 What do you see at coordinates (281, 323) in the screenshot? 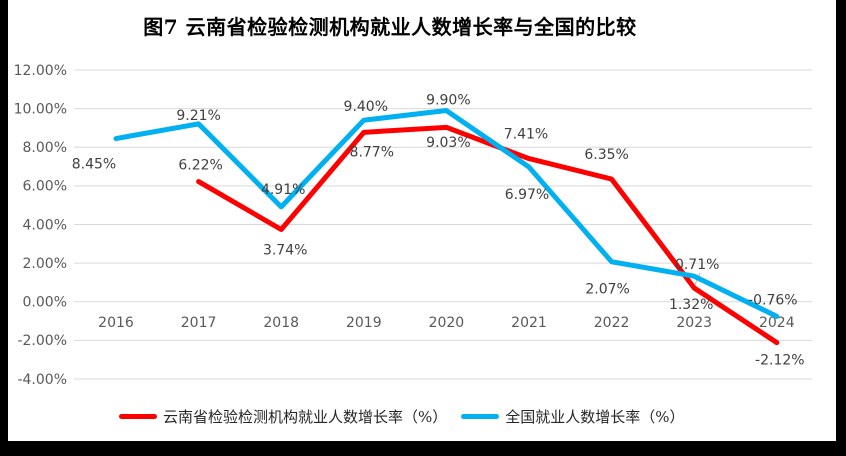
I see `x-axis-year-label: 2018` at bounding box center [281, 323].